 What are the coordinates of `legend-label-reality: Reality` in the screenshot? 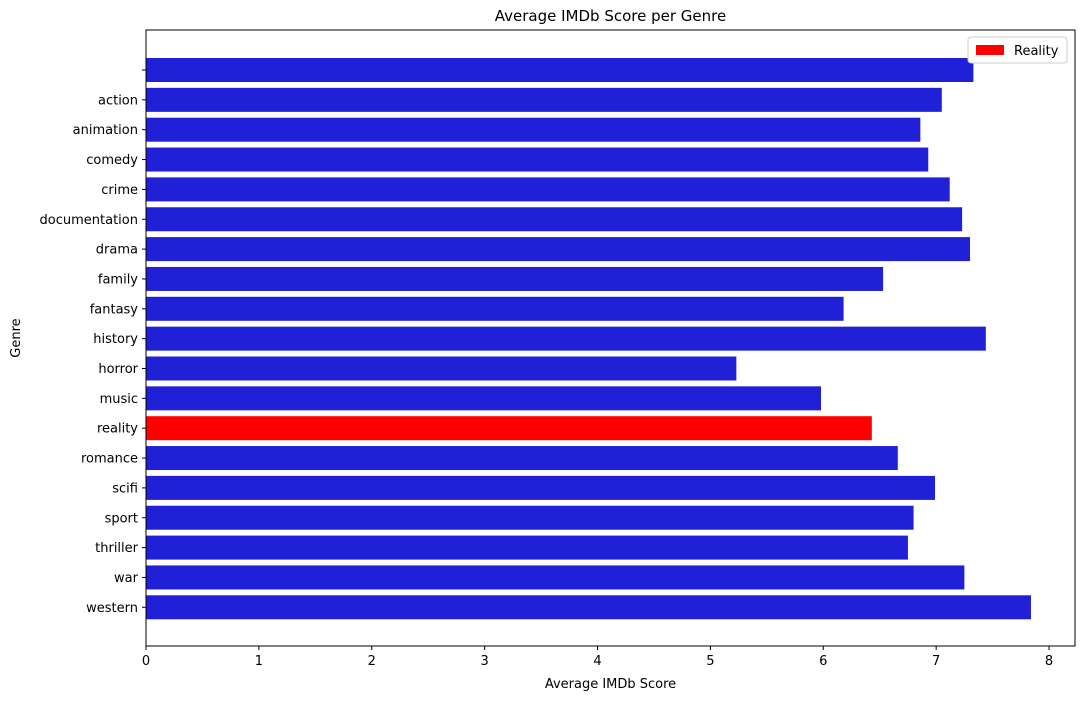 It's located at (1036, 51).